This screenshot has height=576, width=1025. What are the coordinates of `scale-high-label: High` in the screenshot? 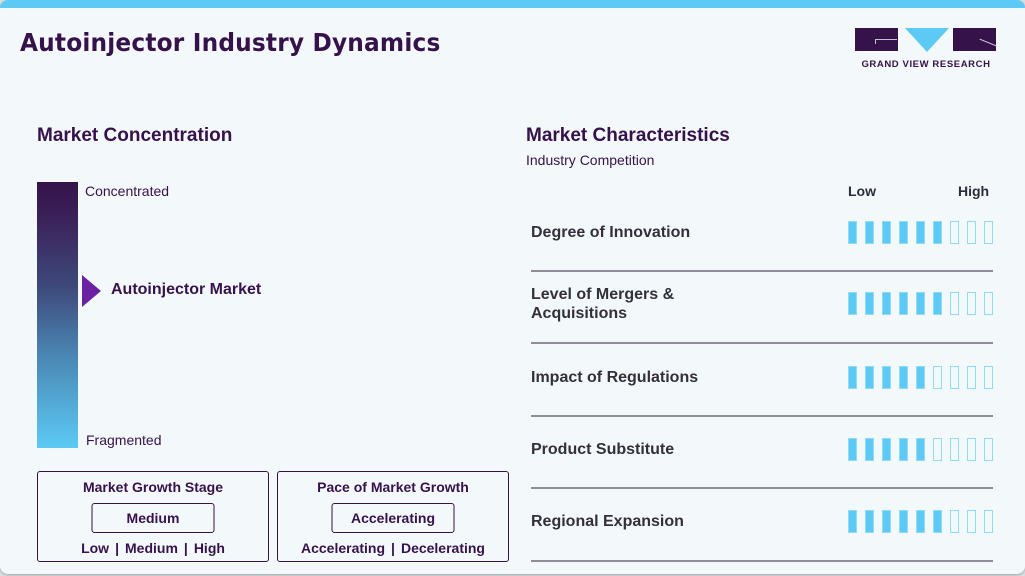 It's located at (974, 191).